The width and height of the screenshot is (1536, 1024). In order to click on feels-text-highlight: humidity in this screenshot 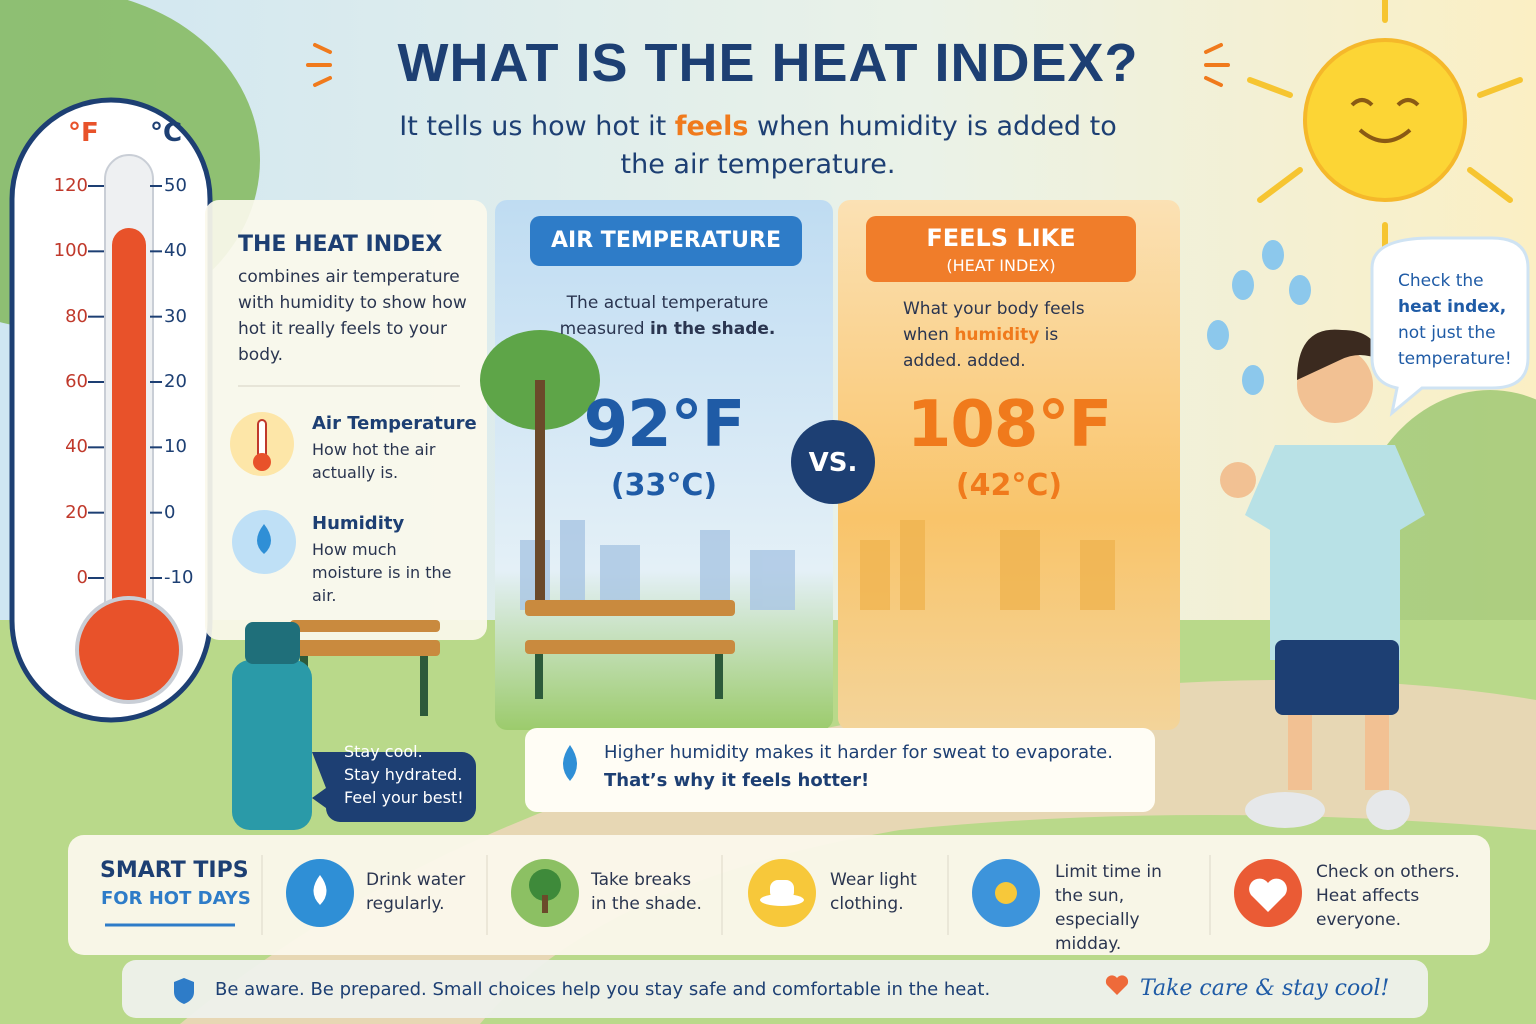, I will do `click(997, 335)`.